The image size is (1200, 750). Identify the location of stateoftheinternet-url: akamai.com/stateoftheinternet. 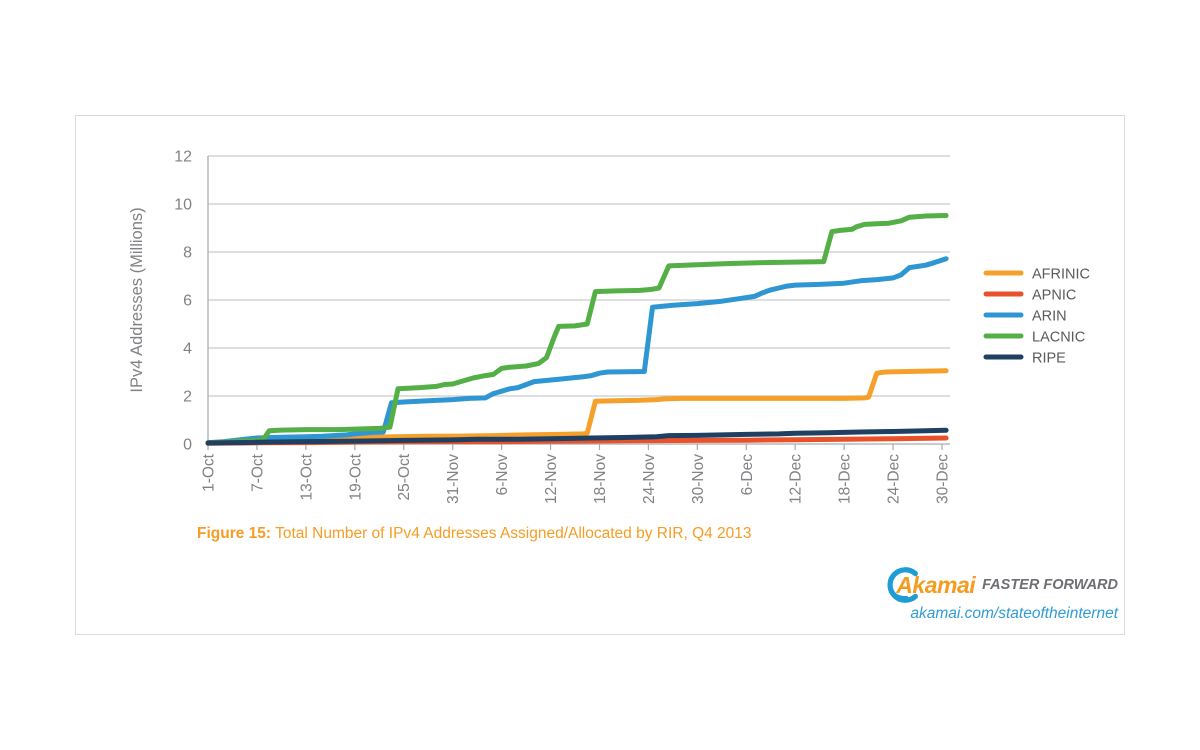
(1014, 613).